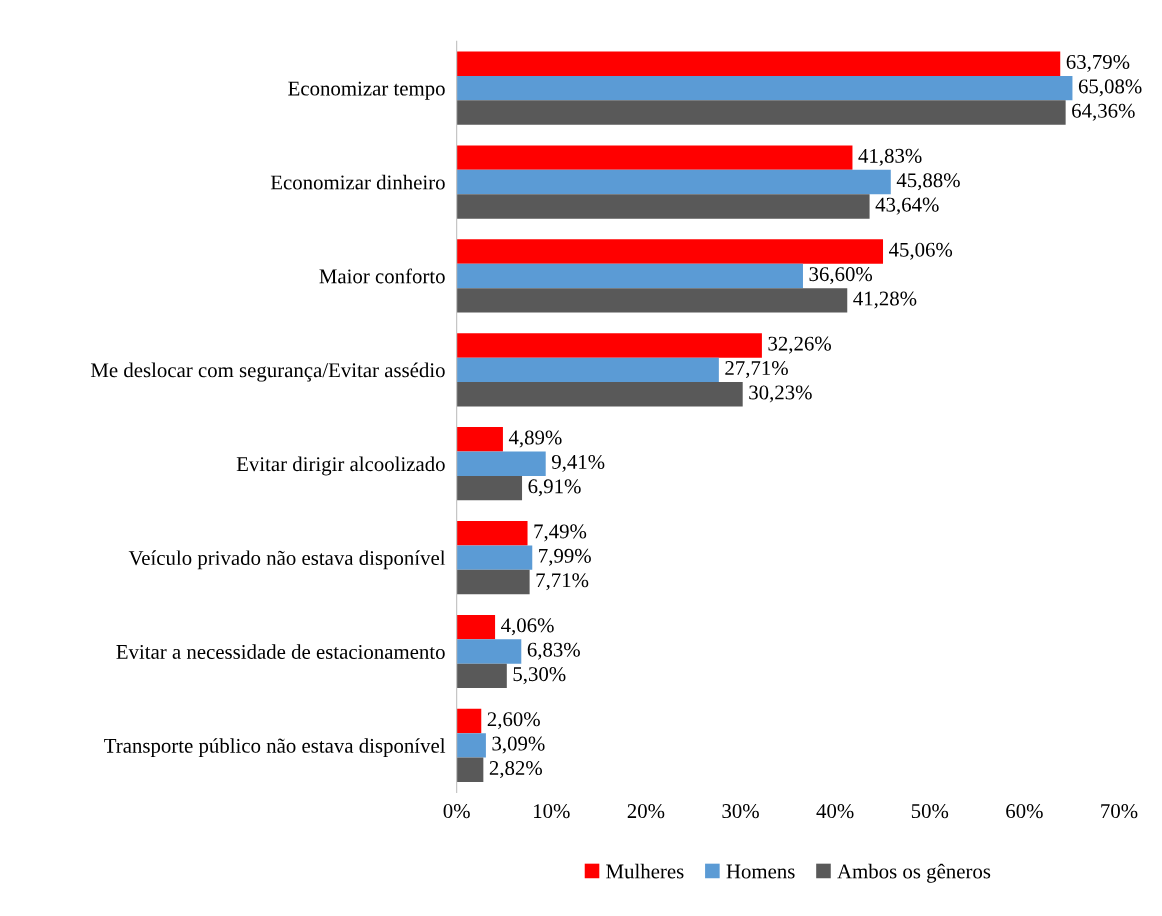  What do you see at coordinates (1098, 63) in the screenshot?
I see `data-label: 63,79%` at bounding box center [1098, 63].